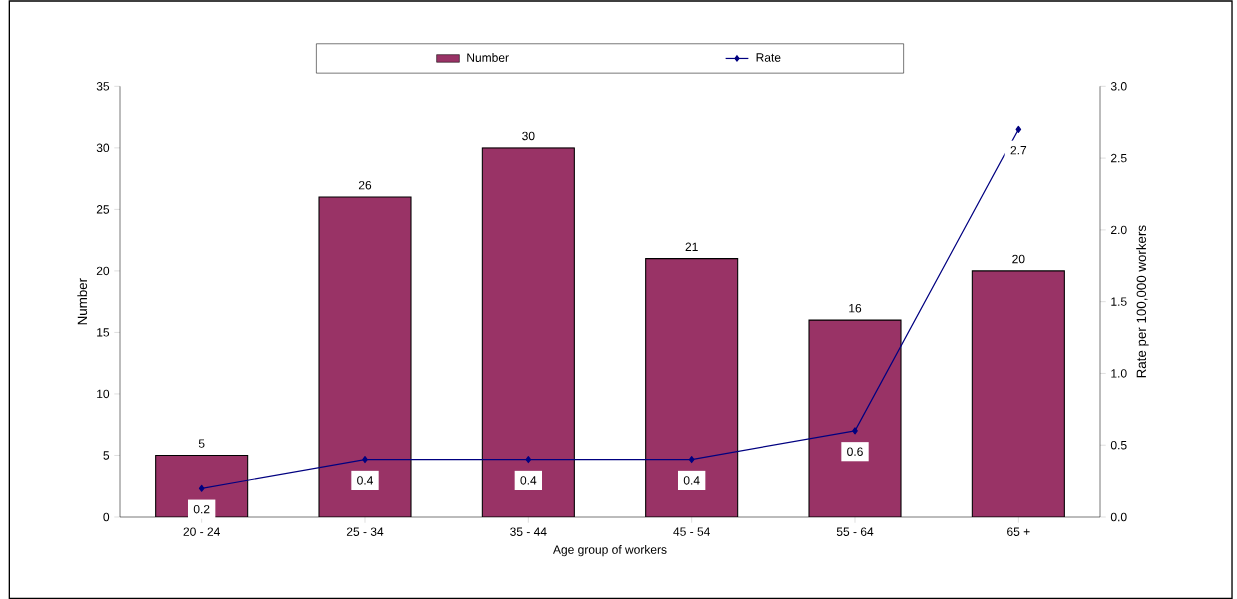 The width and height of the screenshot is (1237, 599). I want to click on x-tick-label: 55 - 64, so click(855, 531).